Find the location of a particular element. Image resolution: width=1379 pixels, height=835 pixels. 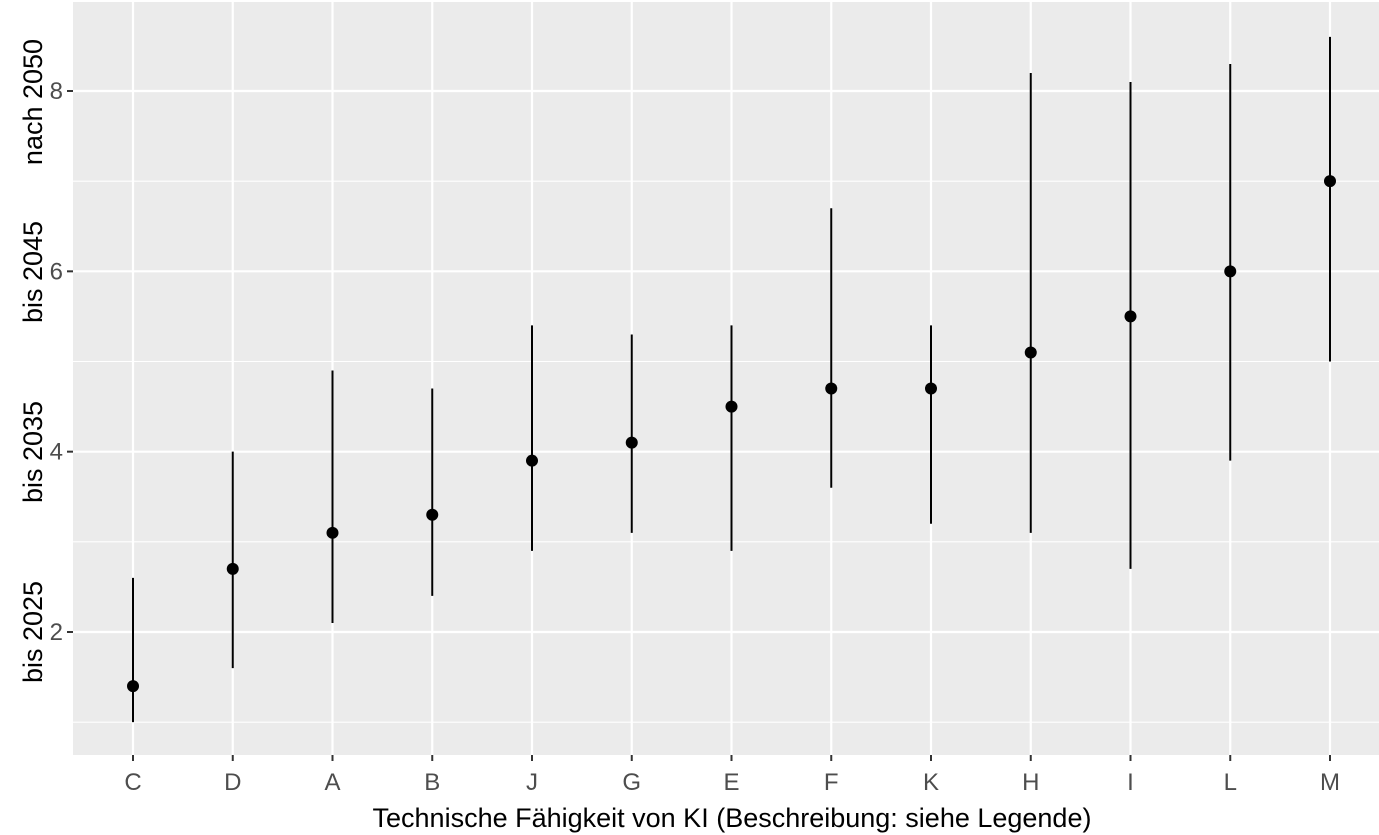

y-axis-label-segment: nach 2050 is located at coordinates (33, 102).